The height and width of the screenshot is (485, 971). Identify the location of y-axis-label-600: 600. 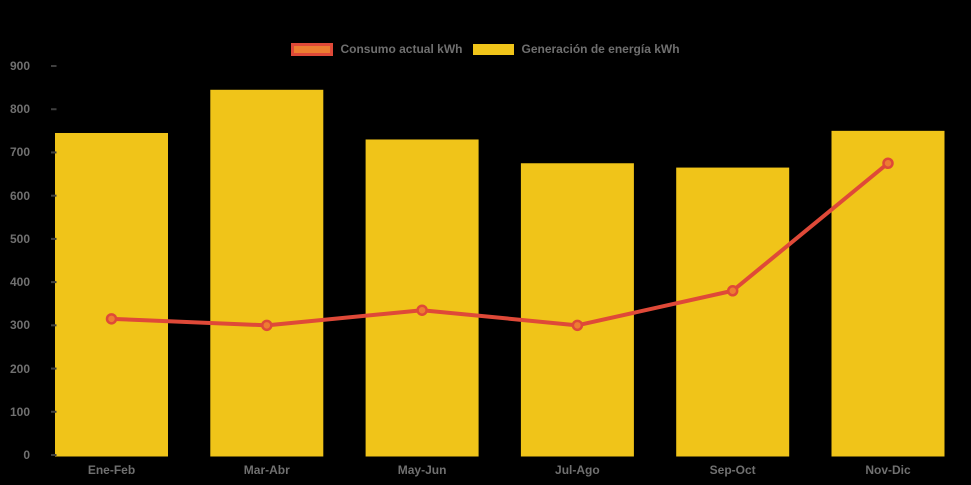
(19, 195).